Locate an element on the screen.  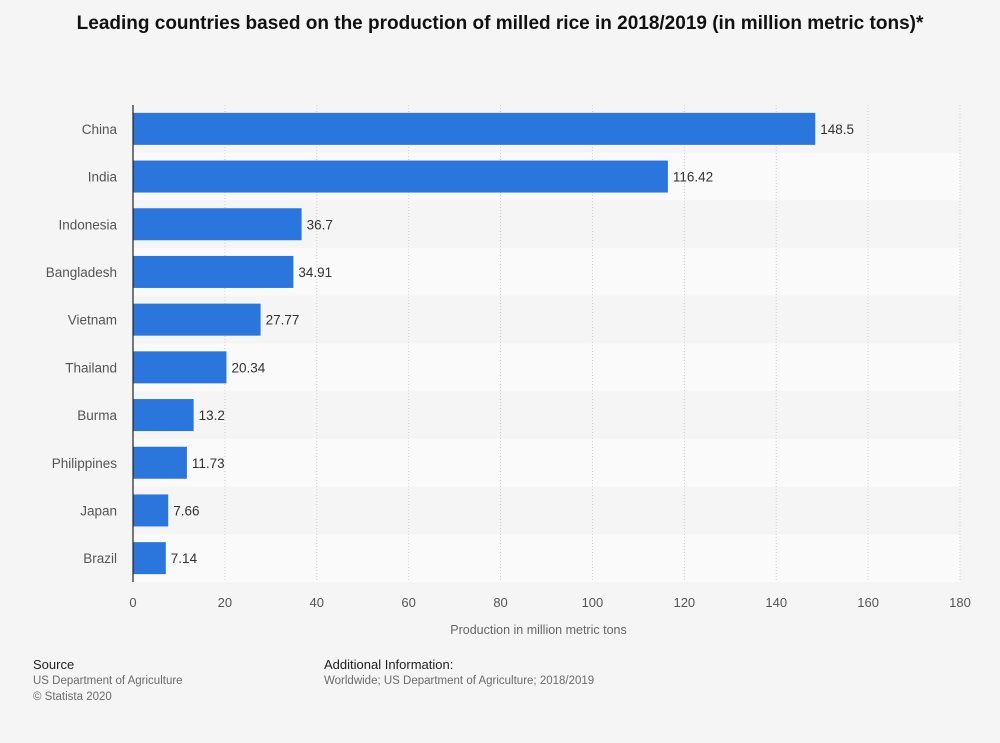
x-tick-label: 20 is located at coordinates (225, 602).